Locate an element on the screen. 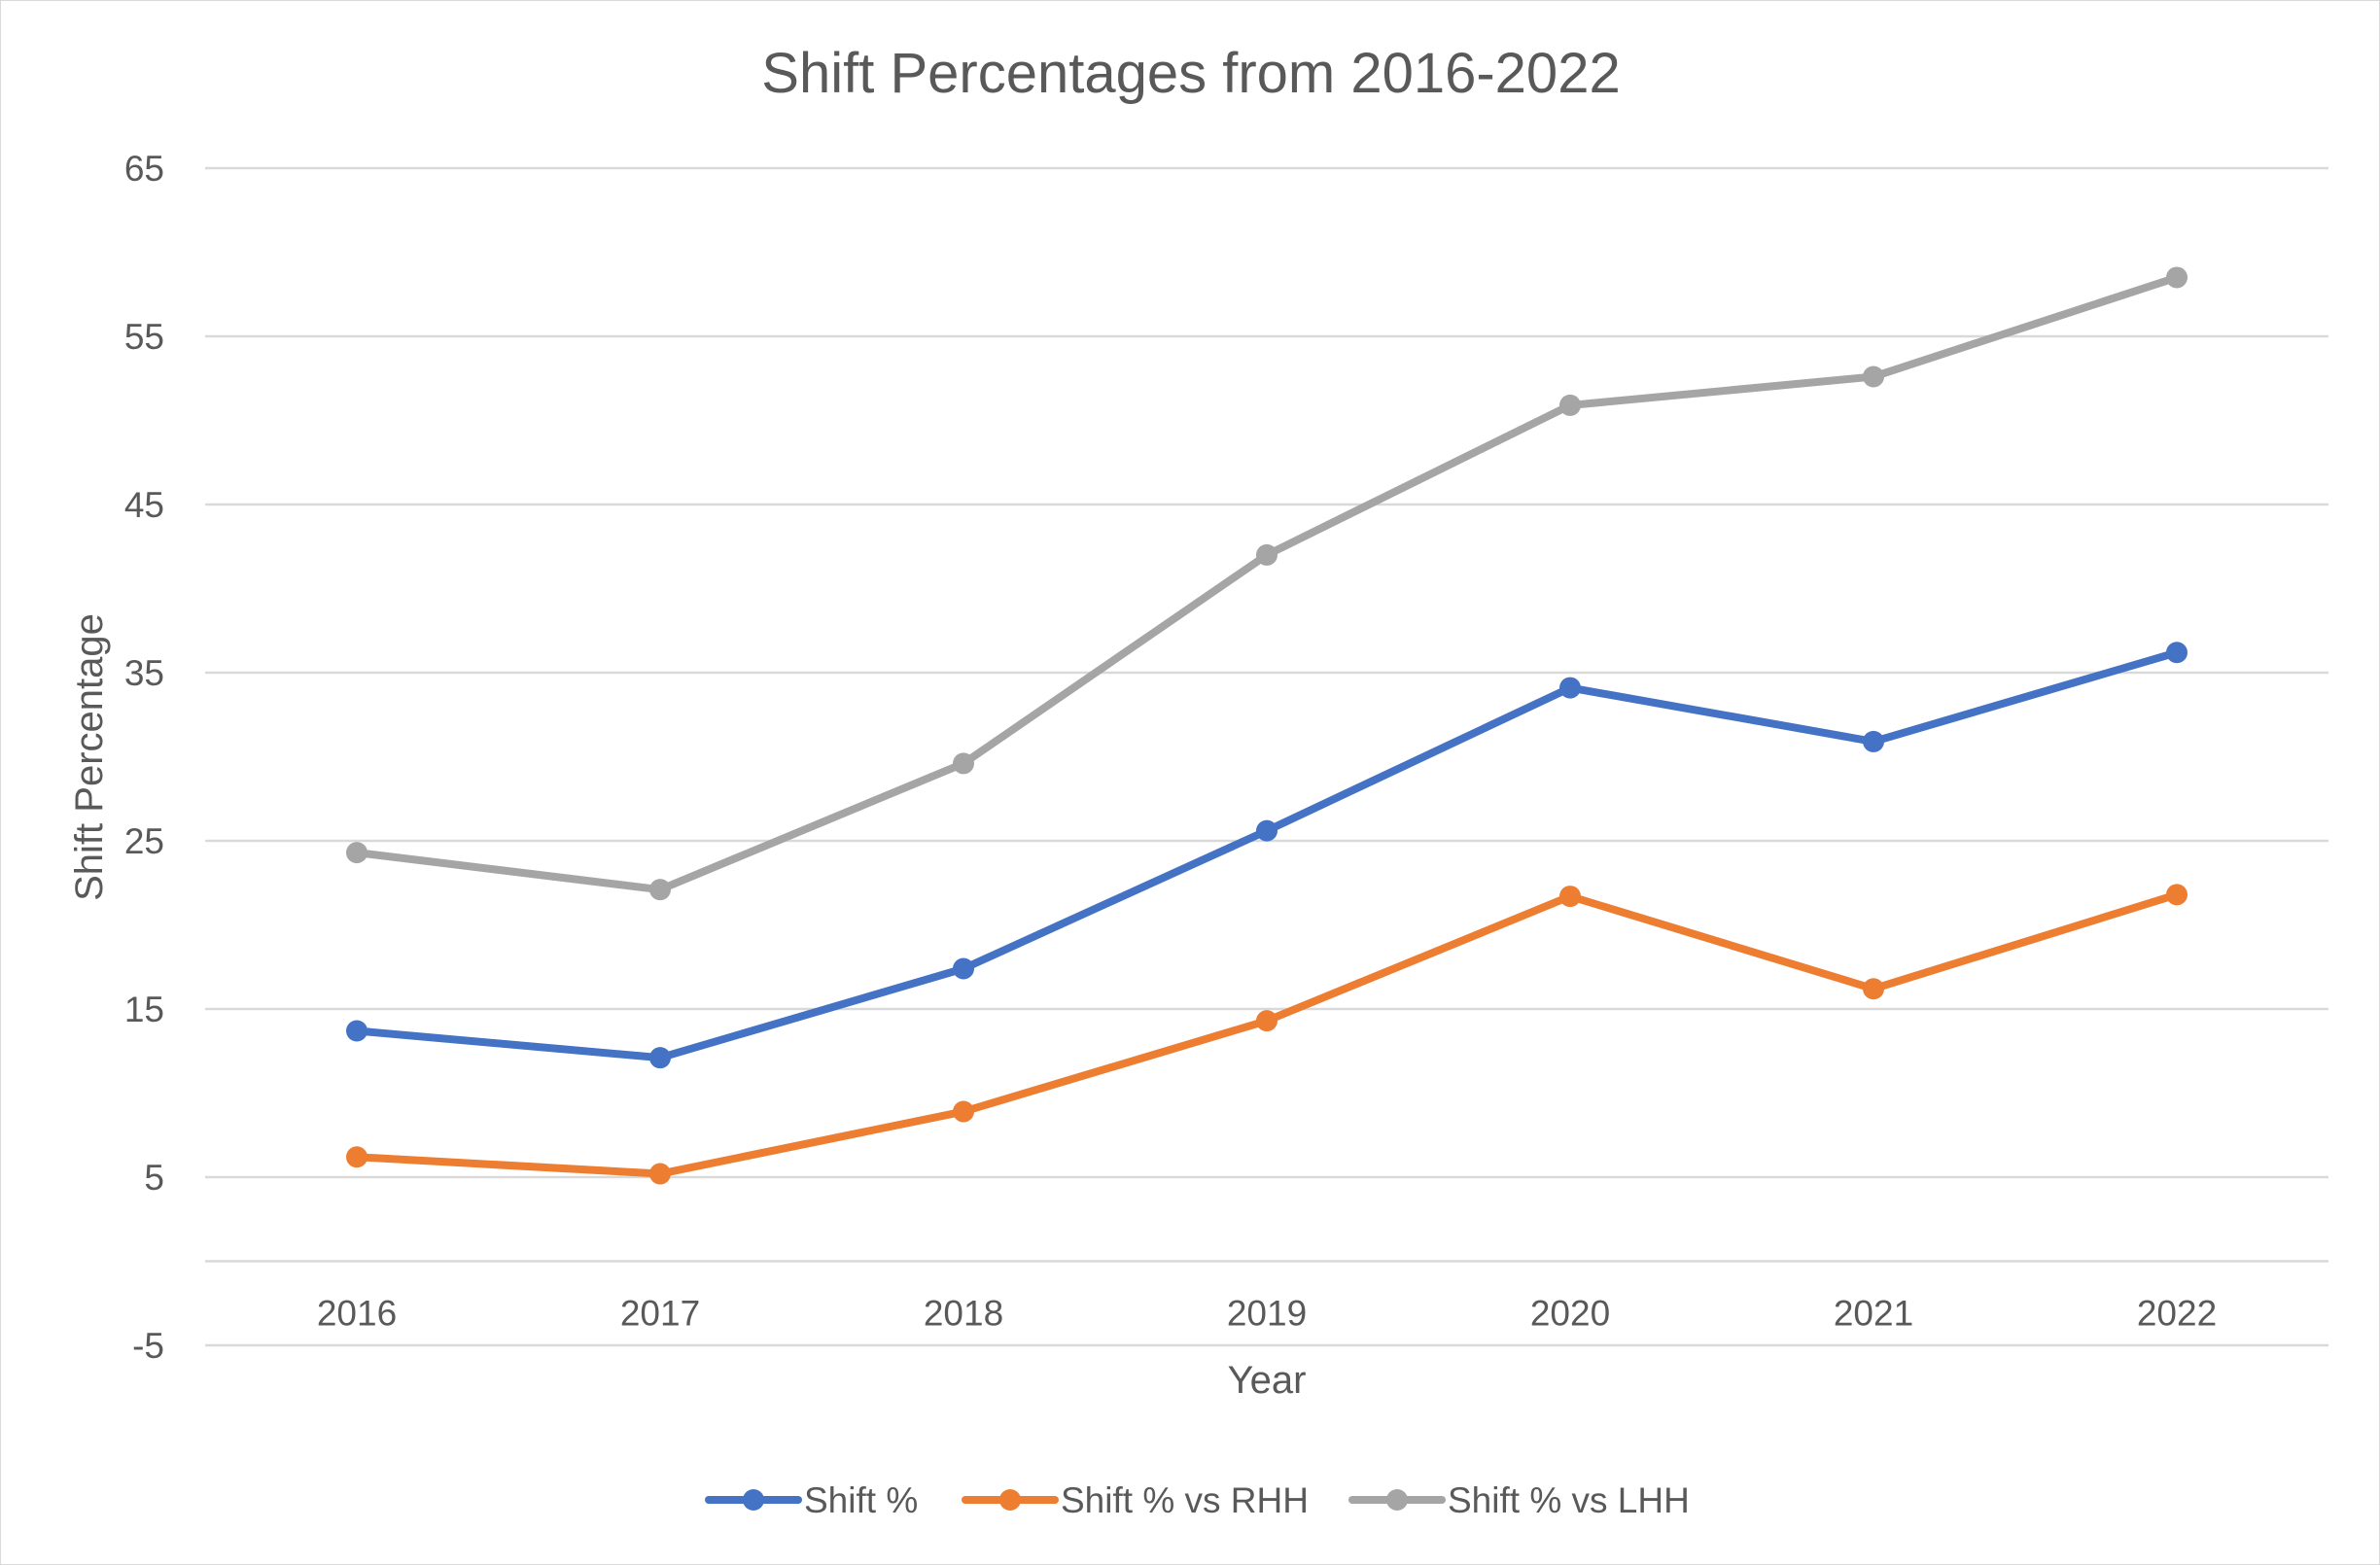 Image resolution: width=2380 pixels, height=1565 pixels. y-tick-label: 25 is located at coordinates (144, 841).